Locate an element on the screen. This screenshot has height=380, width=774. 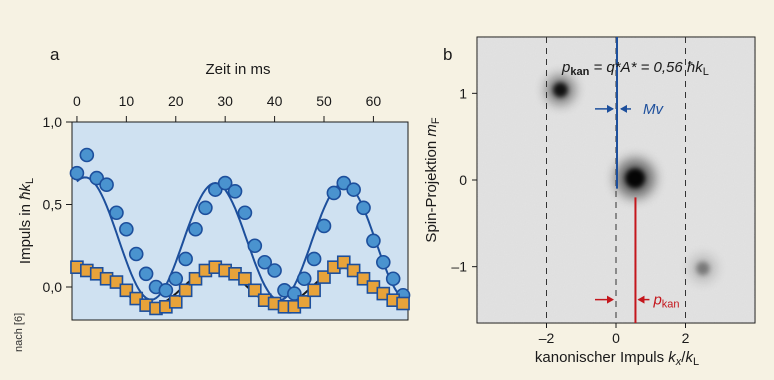
panel-a-y-tick-label: 0,5 is located at coordinates (53, 205).